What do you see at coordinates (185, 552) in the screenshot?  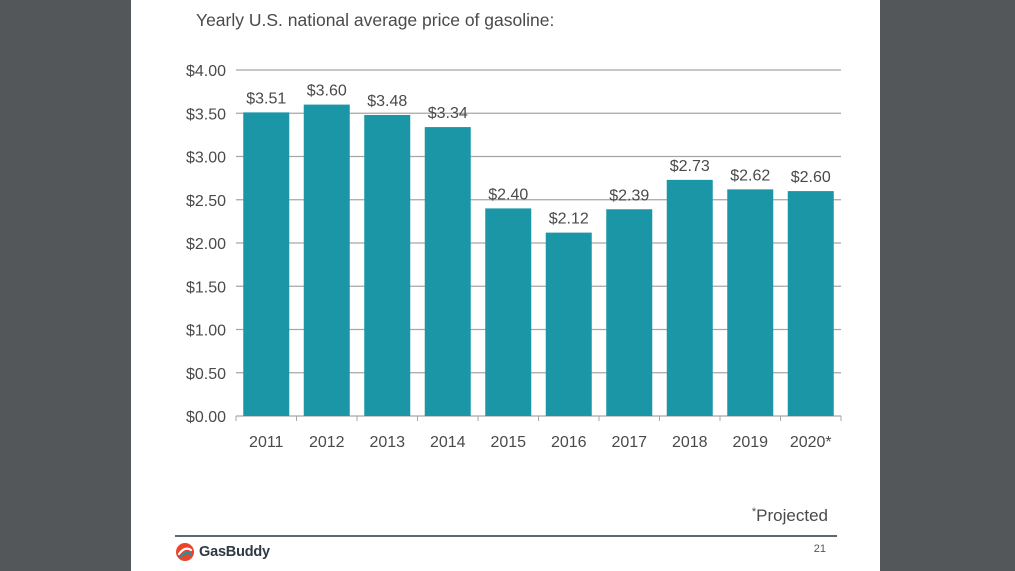 I see `gasbuddy-logo-icon` at bounding box center [185, 552].